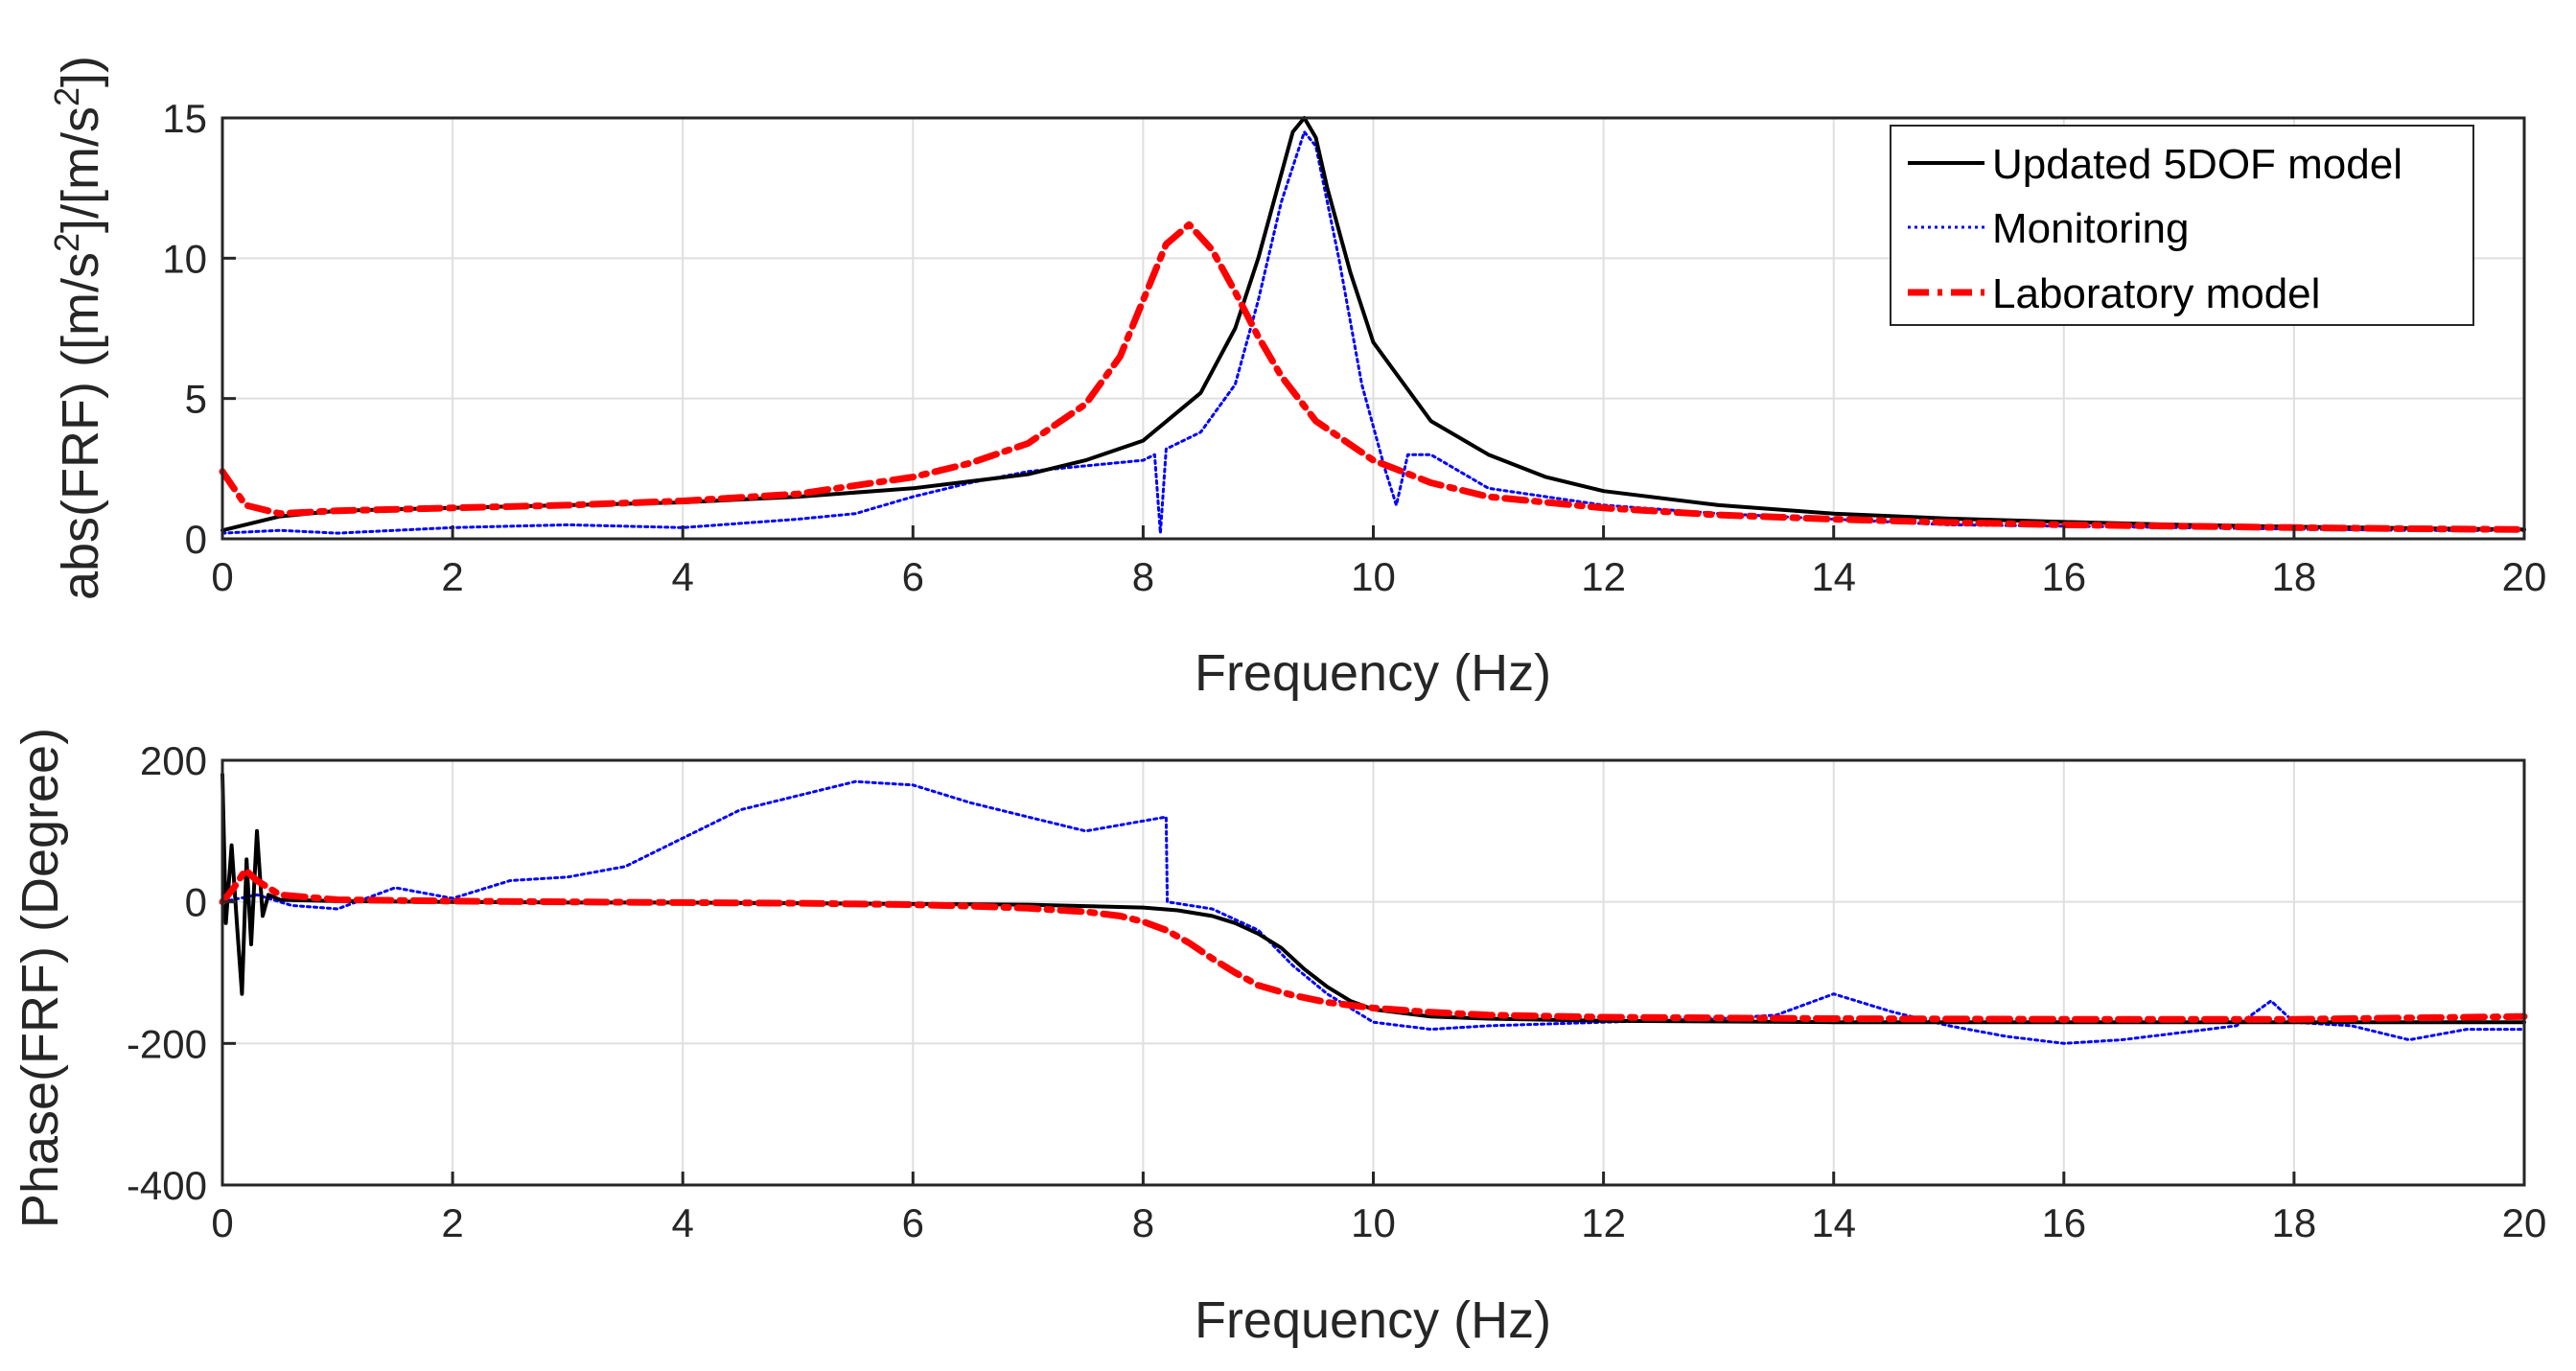  I want to click on phase-x-ticks: 0 2 4 6 8 10 12 14 16 18 20, so click(1378, 1208).